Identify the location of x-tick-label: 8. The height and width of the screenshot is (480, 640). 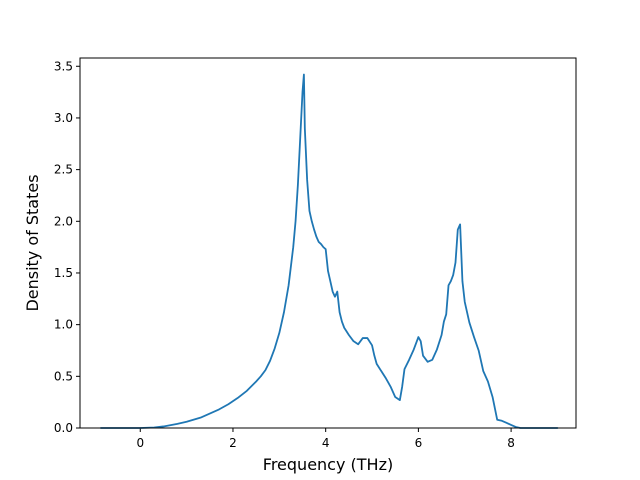
(511, 443).